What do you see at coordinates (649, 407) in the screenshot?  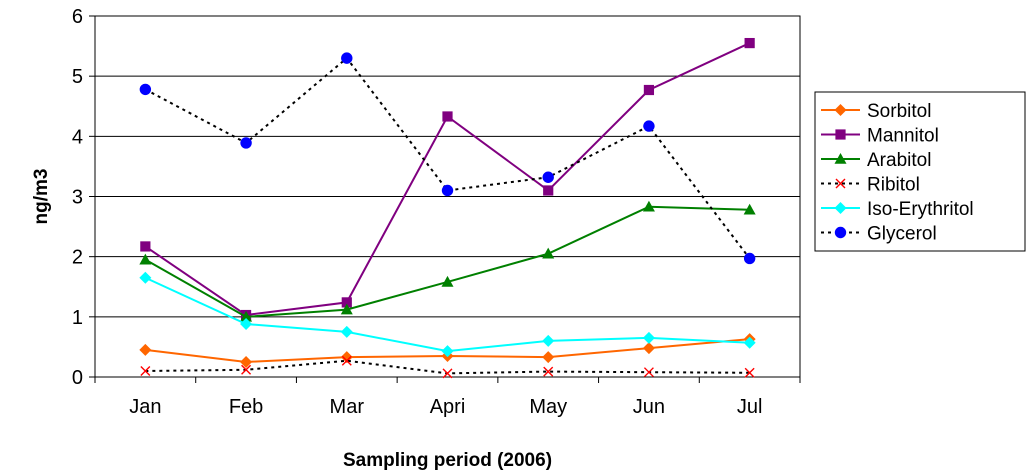 I see `x-tick-label: Jun` at bounding box center [649, 407].